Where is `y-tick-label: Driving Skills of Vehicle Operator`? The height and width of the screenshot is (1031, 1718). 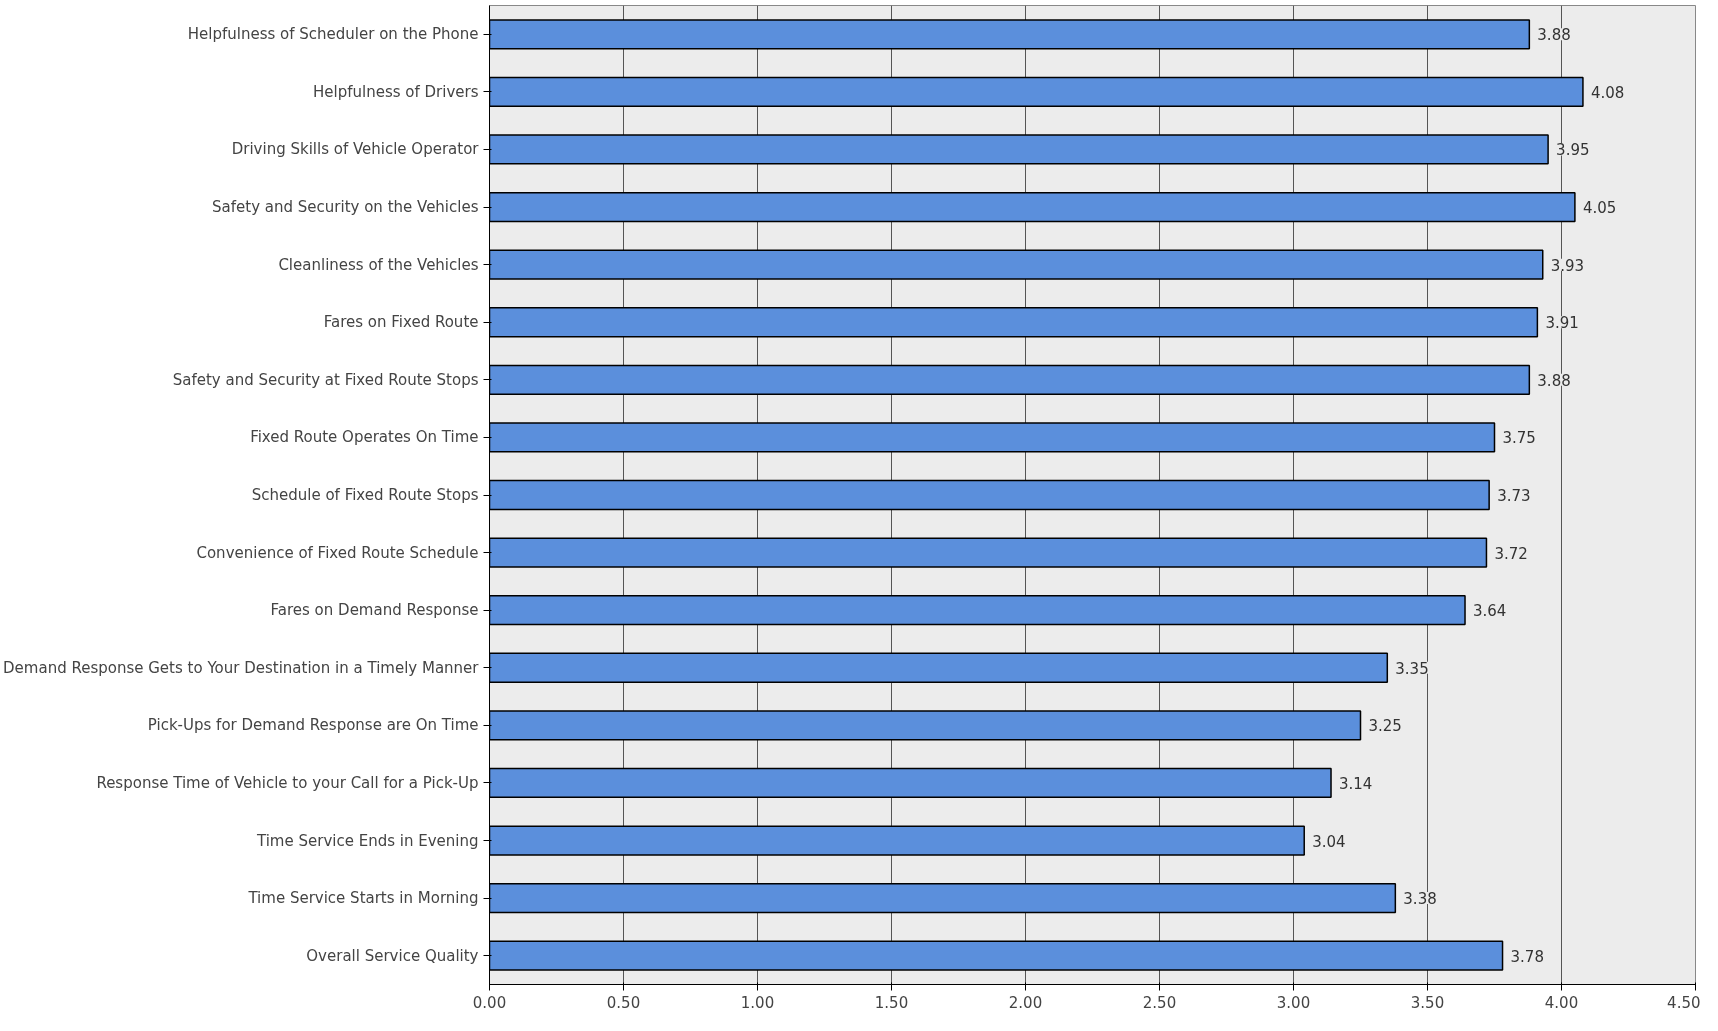 y-tick-label: Driving Skills of Vehicle Operator is located at coordinates (355, 149).